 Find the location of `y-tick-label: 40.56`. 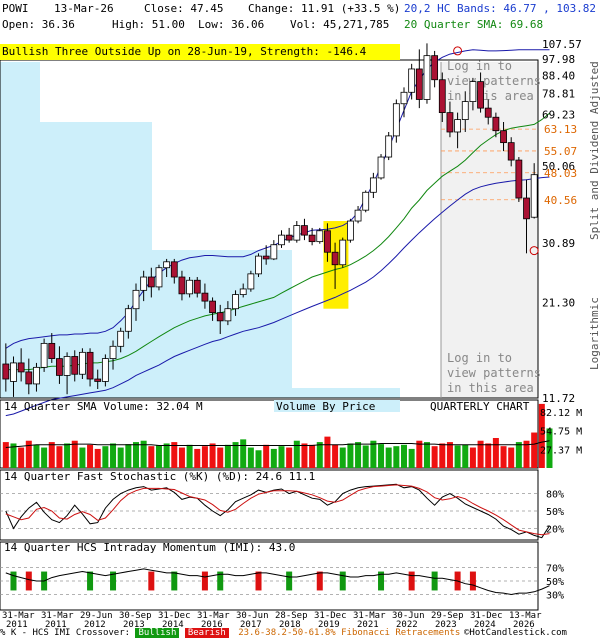

y-tick-label: 40.56 is located at coordinates (560, 200).